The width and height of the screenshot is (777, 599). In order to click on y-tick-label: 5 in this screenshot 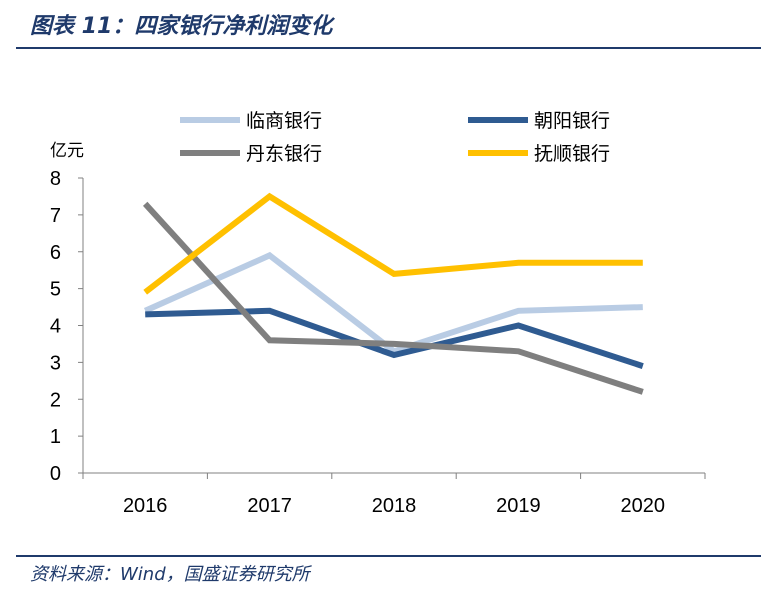, I will do `click(55, 290)`.